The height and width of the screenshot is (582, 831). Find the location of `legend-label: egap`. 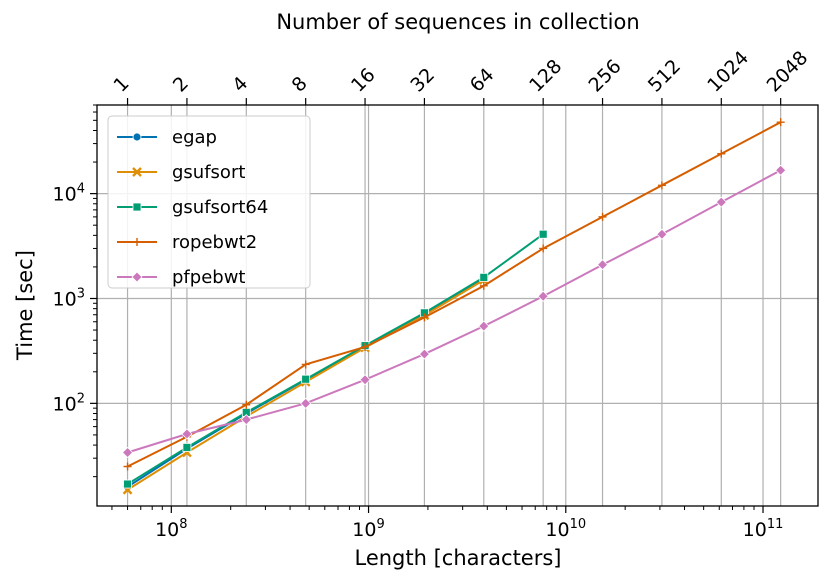

legend-label: egap is located at coordinates (194, 137).